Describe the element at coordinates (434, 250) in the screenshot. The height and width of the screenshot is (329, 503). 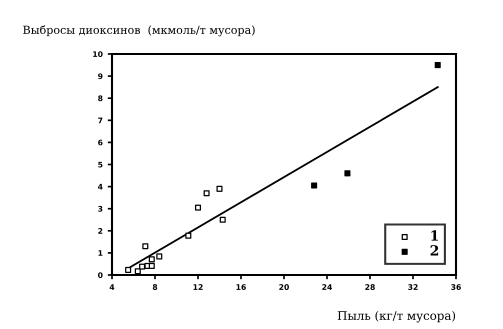
I see `legend-label: 2` at that location.